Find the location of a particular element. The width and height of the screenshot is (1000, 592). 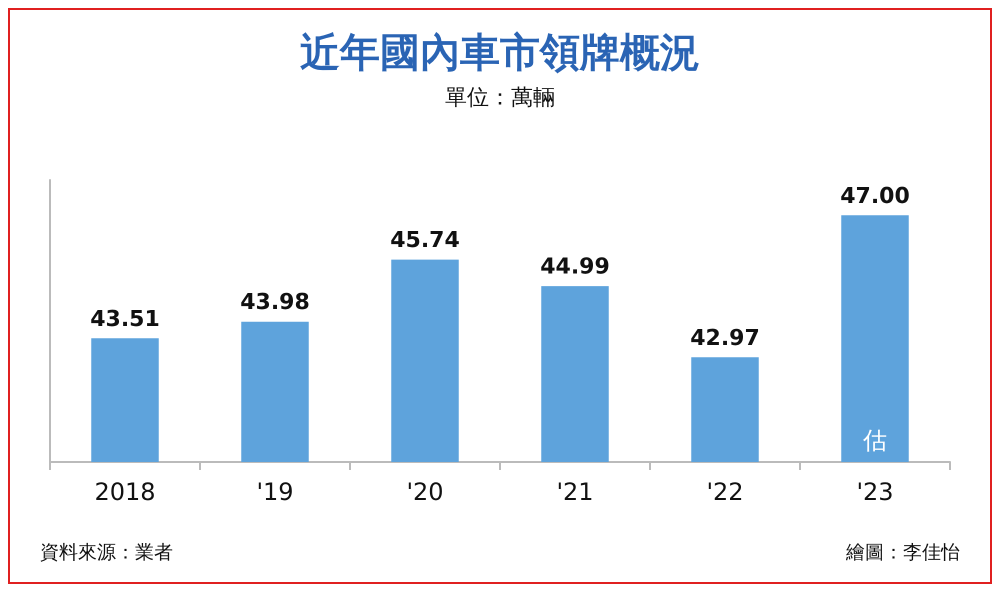

chart-title: 近年國內車市領牌概況 is located at coordinates (500, 53).